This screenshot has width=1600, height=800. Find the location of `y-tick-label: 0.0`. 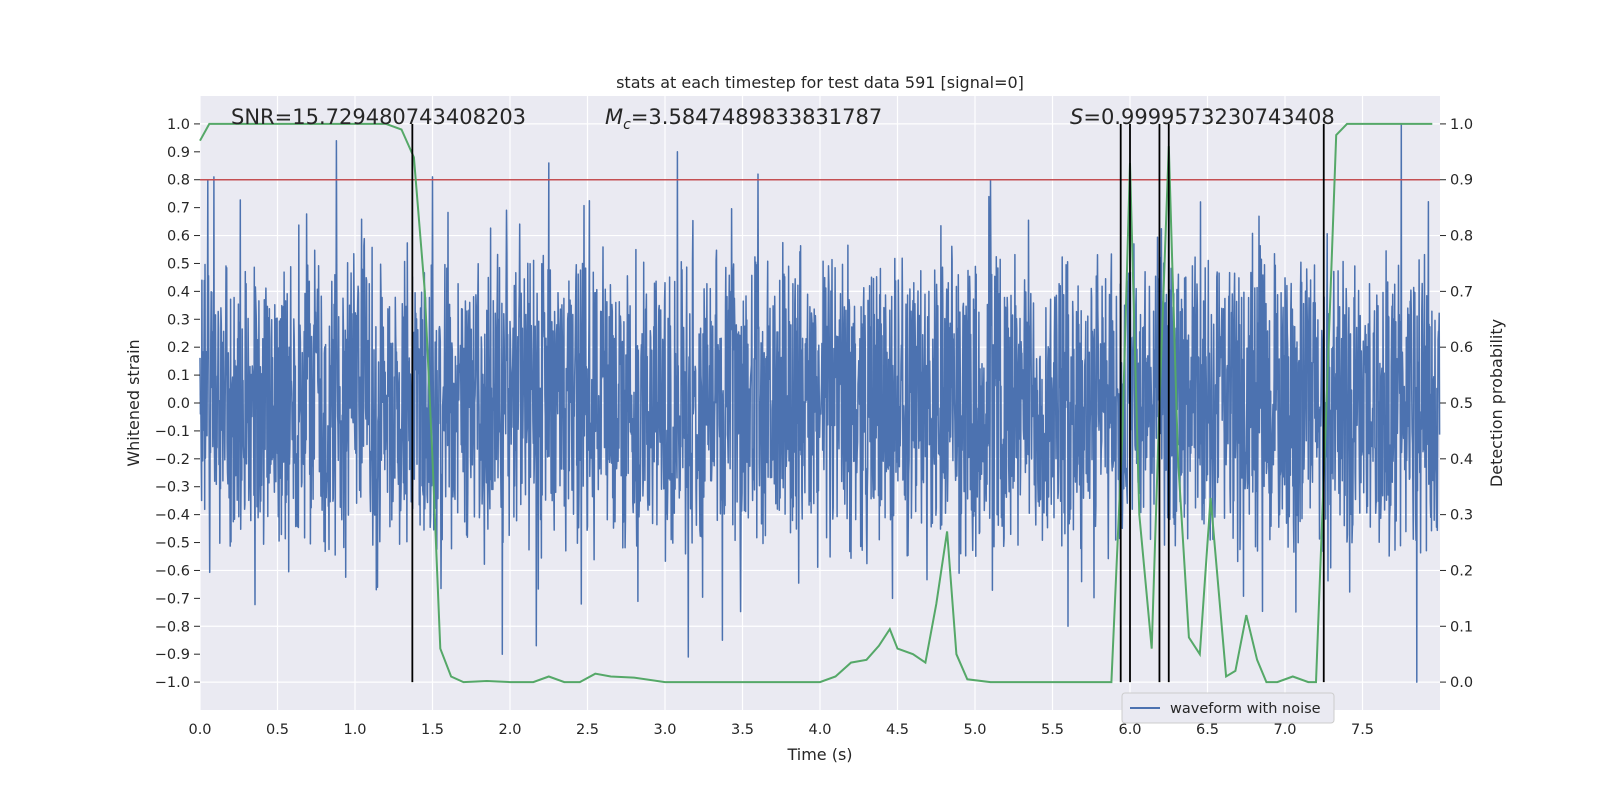

y-tick-label: 0.0 is located at coordinates (178, 404).